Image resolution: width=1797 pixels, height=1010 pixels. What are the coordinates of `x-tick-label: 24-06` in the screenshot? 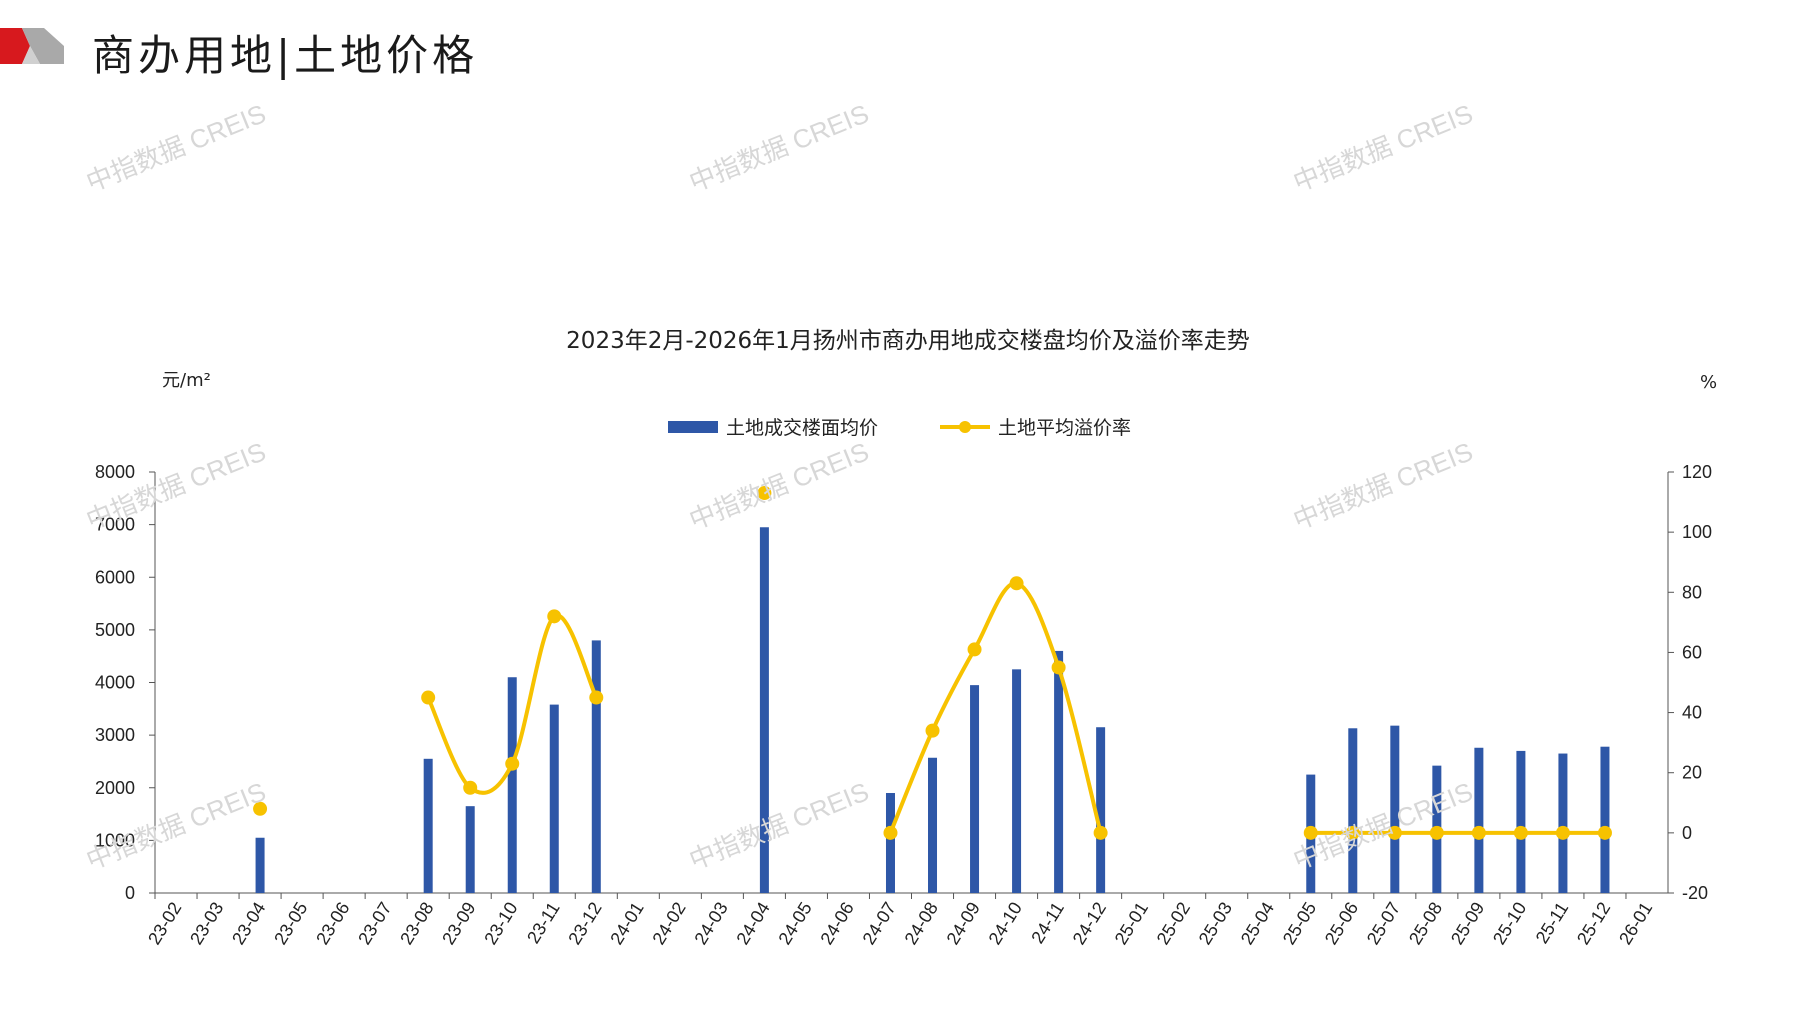 It's located at (836, 924).